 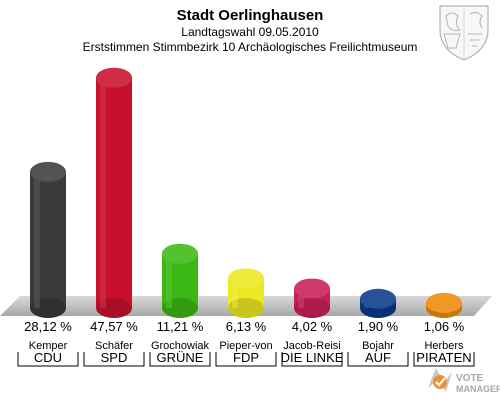 What do you see at coordinates (444, 305) in the screenshot?
I see `bar-piraten` at bounding box center [444, 305].